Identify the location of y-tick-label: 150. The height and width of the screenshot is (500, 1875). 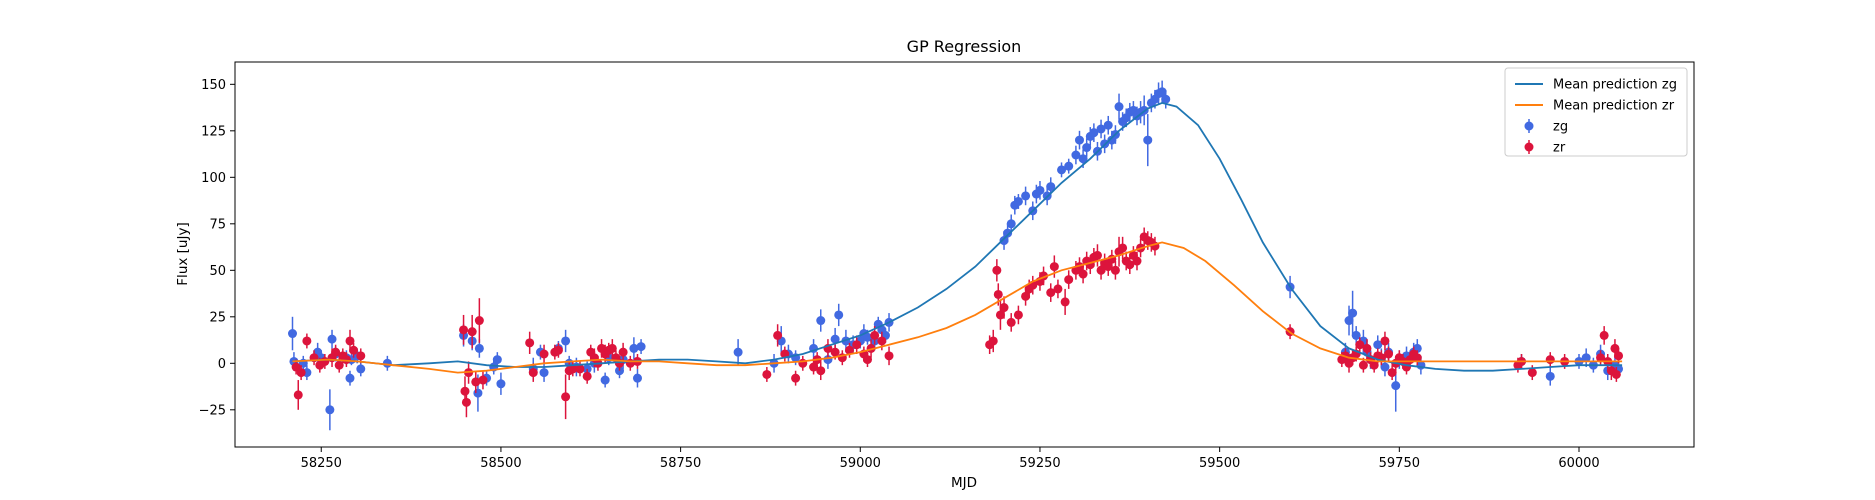
(213, 85).